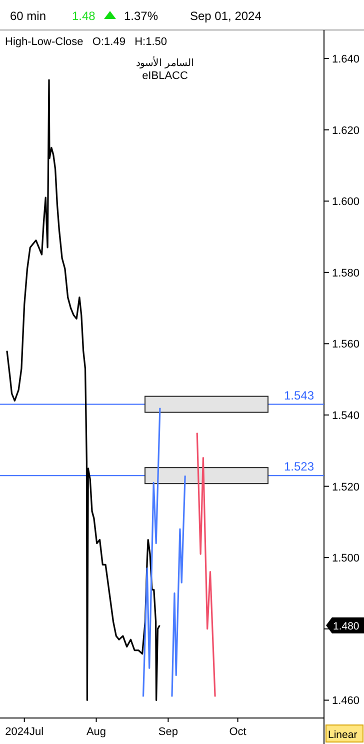 This screenshot has width=364, height=744. Describe the element at coordinates (346, 60) in the screenshot. I see `y-tick-label: 1.640` at that location.